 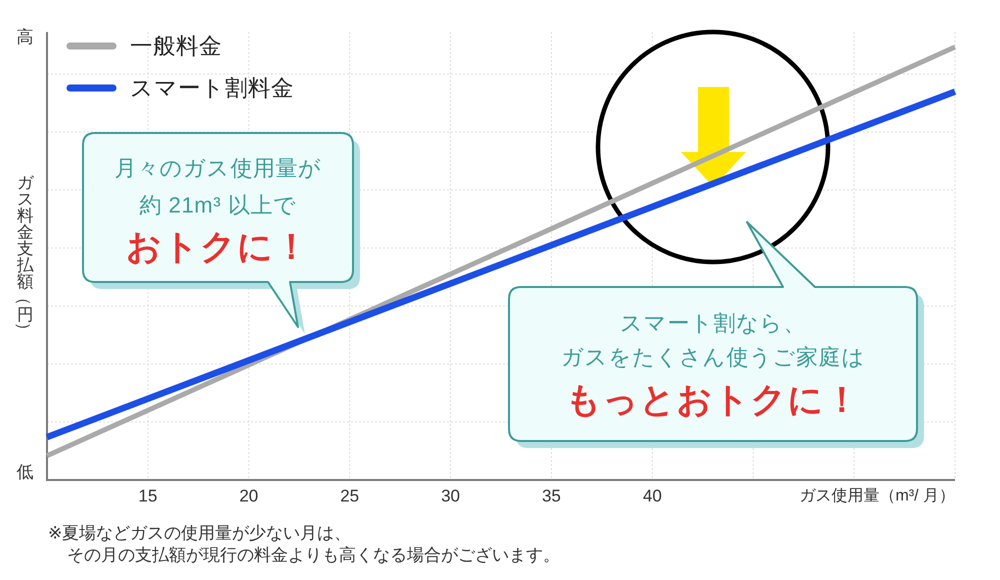 I want to click on footnote: その月の支払額が現行の料金よりも高くなる場合がございます。, so click(x=313, y=555).